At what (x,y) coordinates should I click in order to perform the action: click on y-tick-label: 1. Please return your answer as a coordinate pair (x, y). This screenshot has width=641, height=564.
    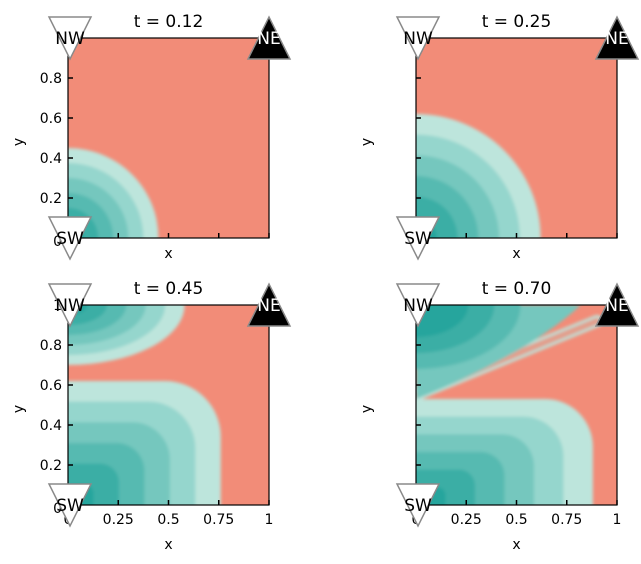
    Looking at the image, I should click on (57, 306).